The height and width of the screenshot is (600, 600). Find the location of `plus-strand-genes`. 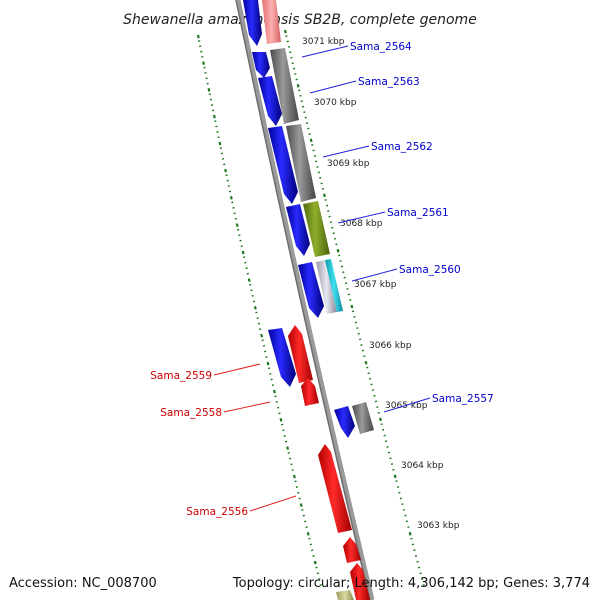

plus-strand-genes is located at coordinates (299, 219).